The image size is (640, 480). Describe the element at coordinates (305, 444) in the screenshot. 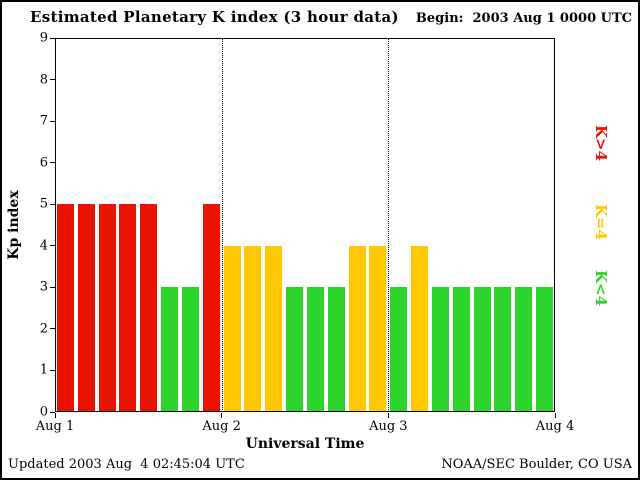

I see `x-axis-title: Universal Time` at that location.